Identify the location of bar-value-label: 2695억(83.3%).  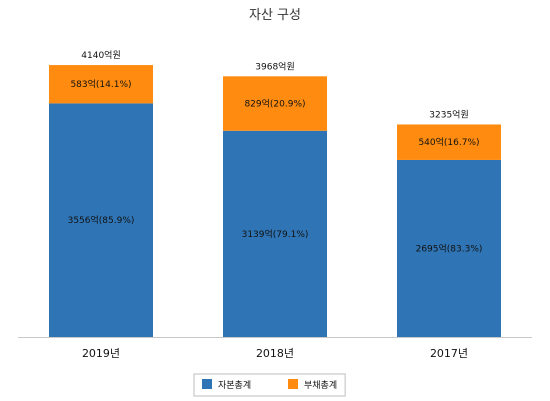
(449, 248).